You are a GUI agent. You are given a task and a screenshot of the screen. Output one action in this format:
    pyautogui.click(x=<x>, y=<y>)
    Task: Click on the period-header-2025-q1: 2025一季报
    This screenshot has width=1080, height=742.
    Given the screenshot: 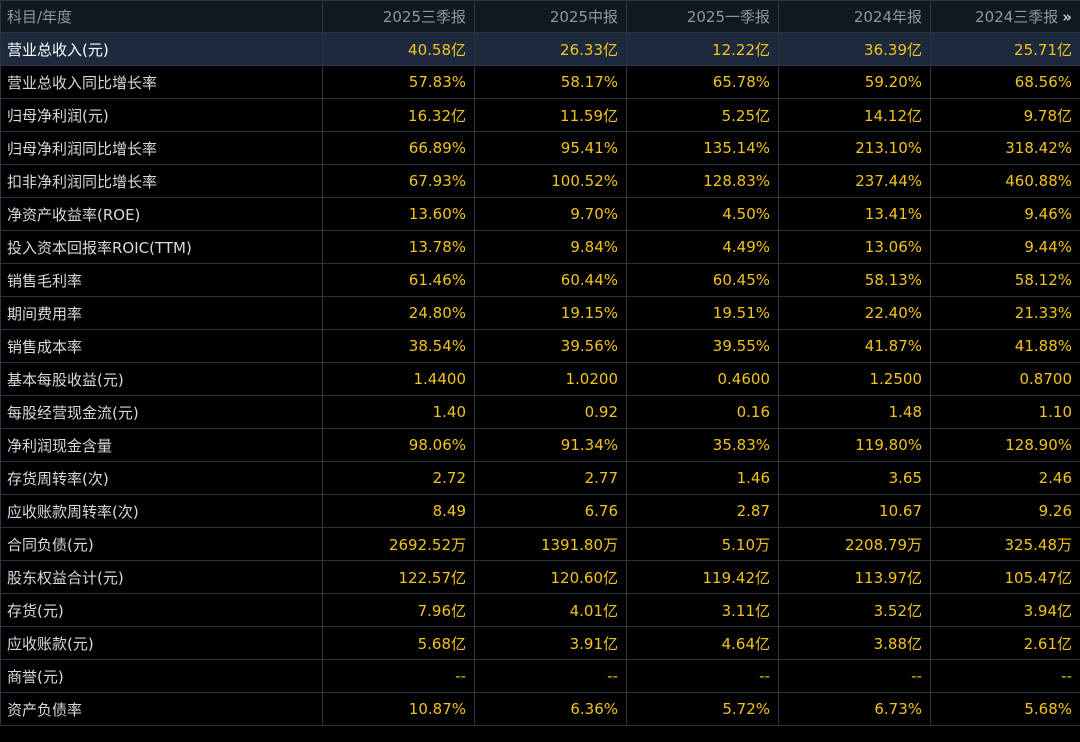 What is the action you would take?
    pyautogui.click(x=702, y=16)
    